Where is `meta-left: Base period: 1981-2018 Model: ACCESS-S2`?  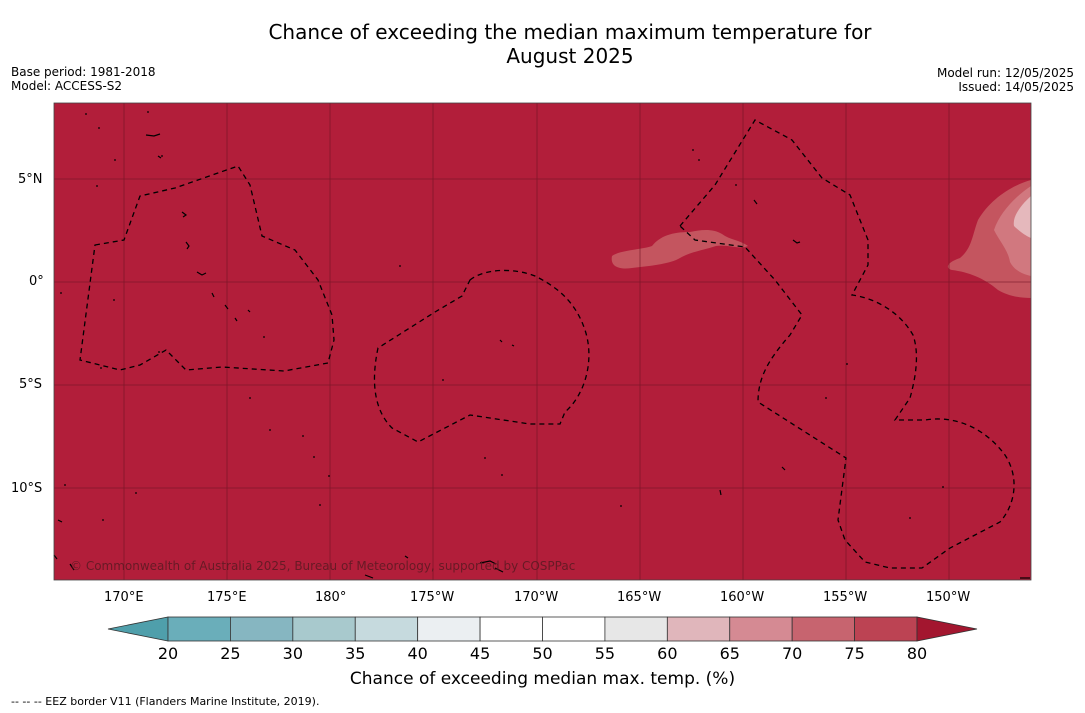 meta-left: Base period: 1981-2018 Model: ACCESS-S2 is located at coordinates (83, 79).